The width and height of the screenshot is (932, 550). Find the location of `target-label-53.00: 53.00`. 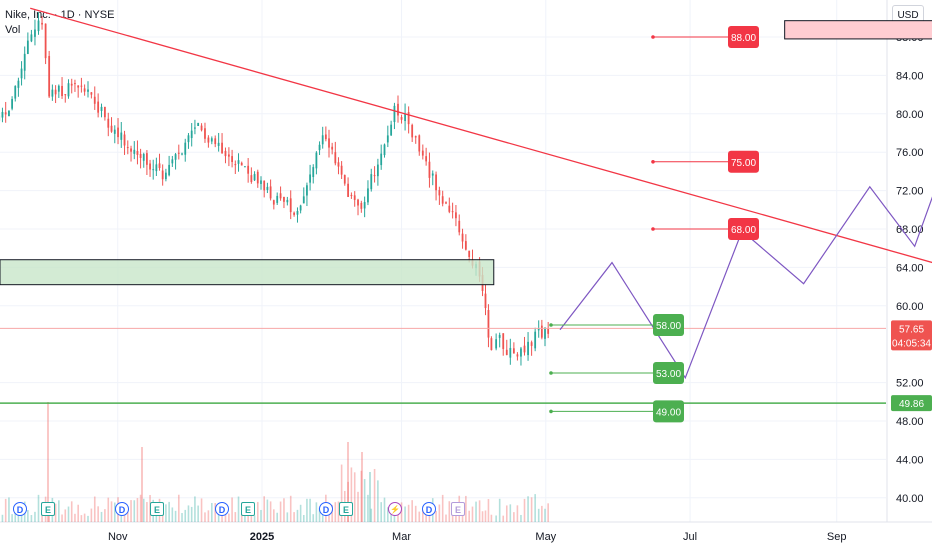

target-label-53.00: 53.00 is located at coordinates (668, 373).